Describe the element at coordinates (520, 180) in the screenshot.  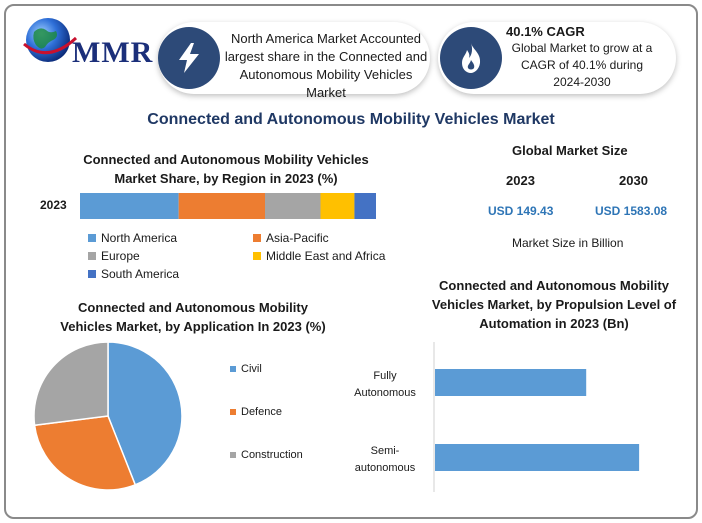
I see `market-size-year-2023: 2023` at that location.